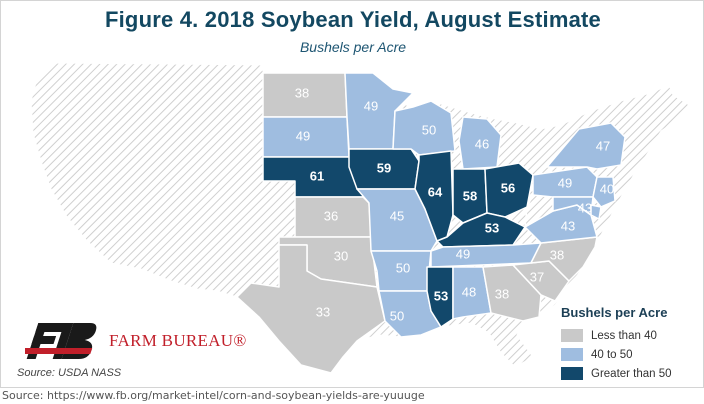 The height and width of the screenshot is (404, 704). I want to click on farm-bureau-logo: FARM BUREAU®, so click(136, 341).